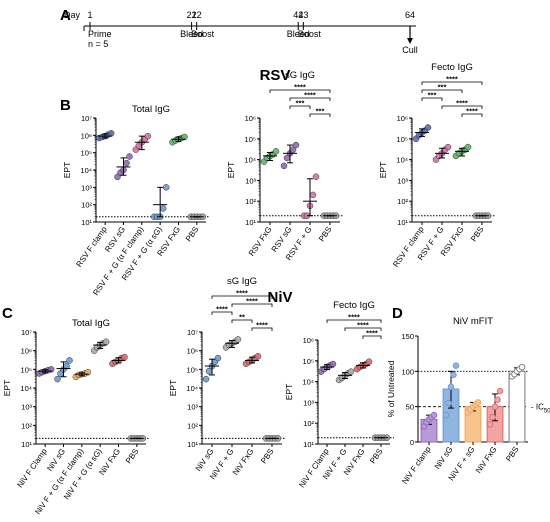  What do you see at coordinates (410, 50) in the screenshot?
I see `timeline-event-cull: Cull` at bounding box center [410, 50].